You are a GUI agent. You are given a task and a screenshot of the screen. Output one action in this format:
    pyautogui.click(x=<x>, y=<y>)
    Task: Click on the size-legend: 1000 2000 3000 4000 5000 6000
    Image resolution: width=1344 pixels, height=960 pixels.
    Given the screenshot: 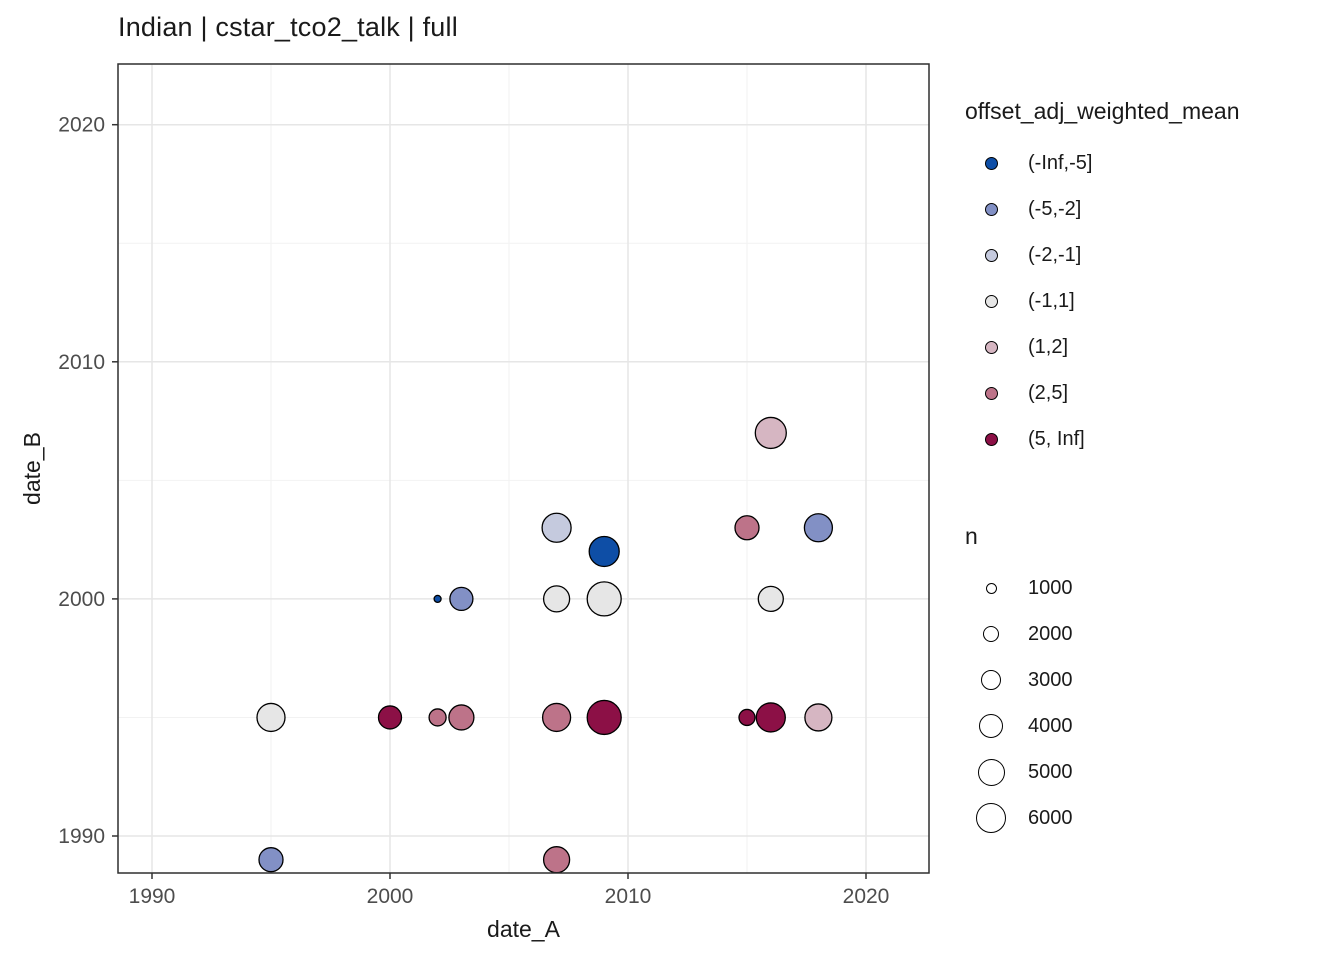 What is the action you would take?
    pyautogui.click(x=1150, y=703)
    